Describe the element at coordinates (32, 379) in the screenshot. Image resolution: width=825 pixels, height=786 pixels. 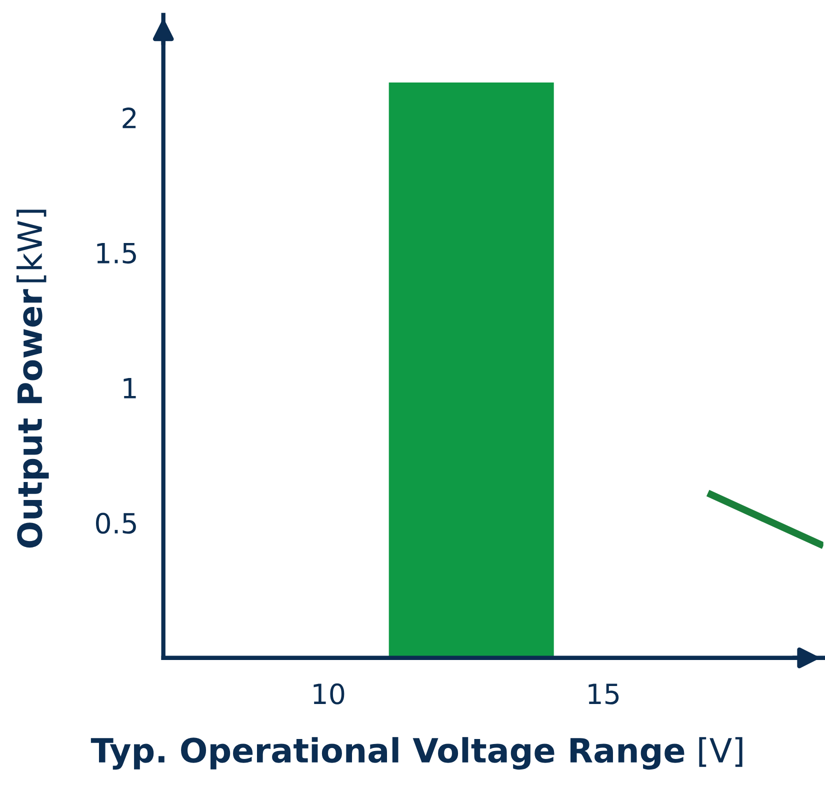
I see `y-axis-title: Output Power [kW]` at that location.